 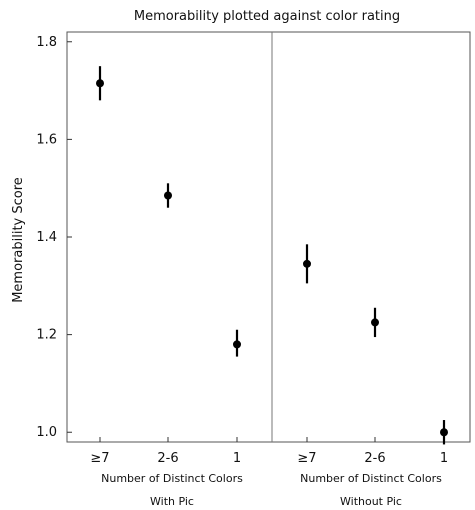 I want to click on y-tick-label: 1.2, so click(x=46, y=335).